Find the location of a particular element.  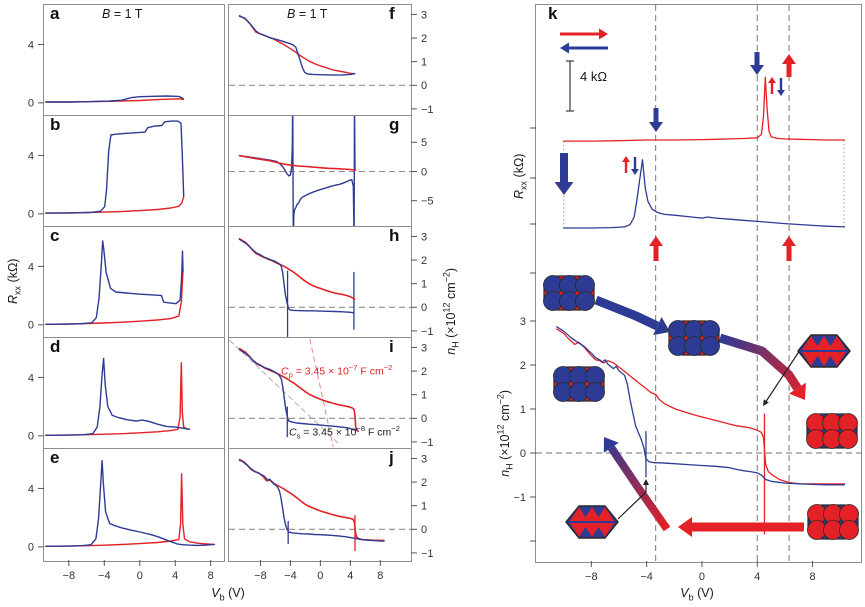

domain-mostly-blue is located at coordinates (569, 293).